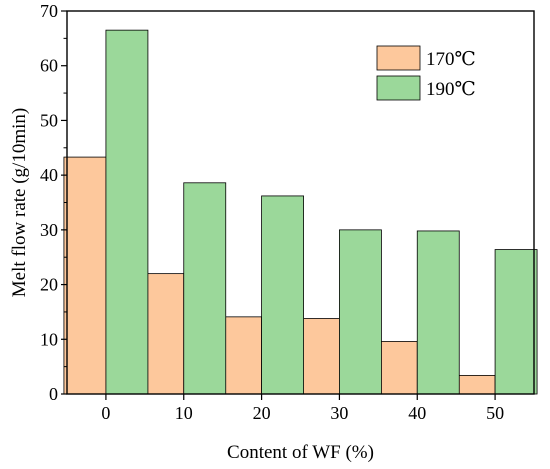  I want to click on x-tick-label: 10, so click(184, 413).